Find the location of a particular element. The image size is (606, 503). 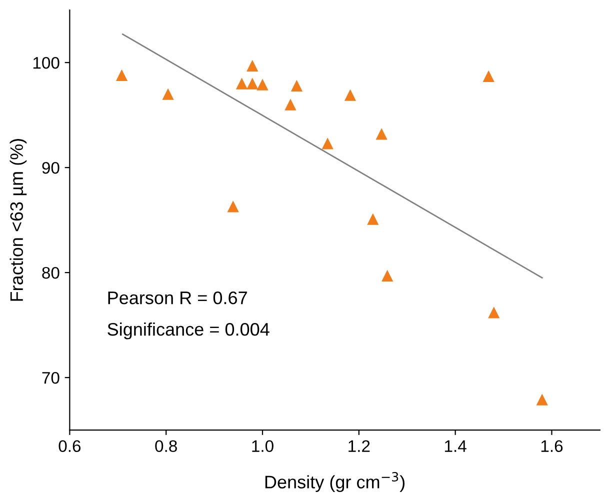

y-tick-label: 90 is located at coordinates (51, 168).